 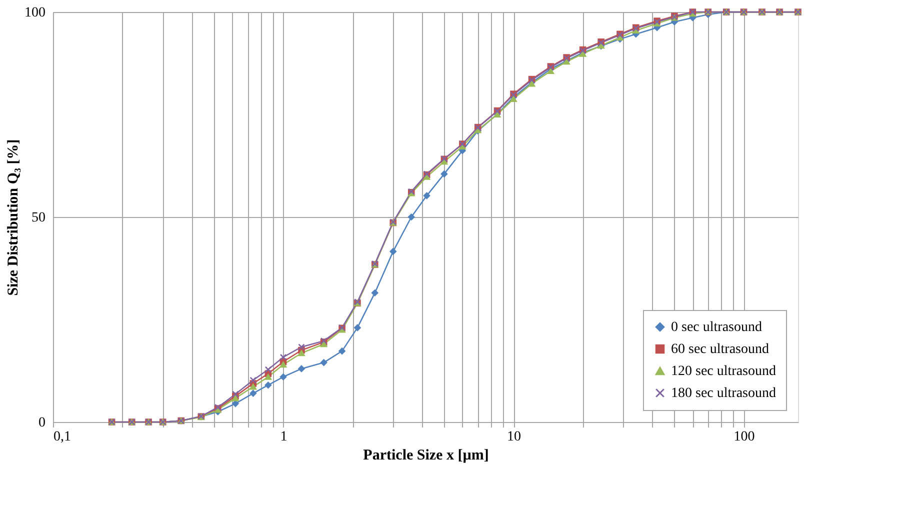 What do you see at coordinates (39, 218) in the screenshot?
I see `y-tick-label: 50` at bounding box center [39, 218].